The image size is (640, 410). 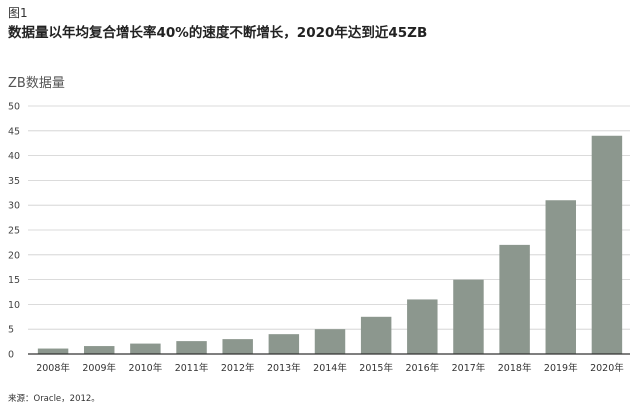 I want to click on y-tick-label: 45, so click(x=14, y=131).